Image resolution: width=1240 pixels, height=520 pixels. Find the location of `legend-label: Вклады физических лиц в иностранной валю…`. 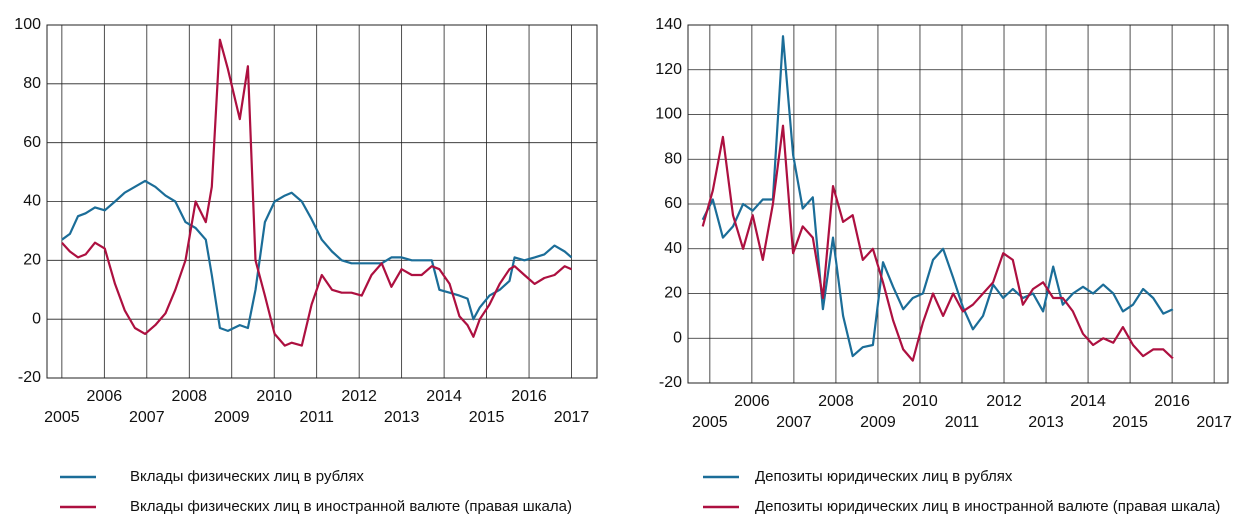

legend-label: Вклады физических лиц в иностранной валю… is located at coordinates (351, 506).